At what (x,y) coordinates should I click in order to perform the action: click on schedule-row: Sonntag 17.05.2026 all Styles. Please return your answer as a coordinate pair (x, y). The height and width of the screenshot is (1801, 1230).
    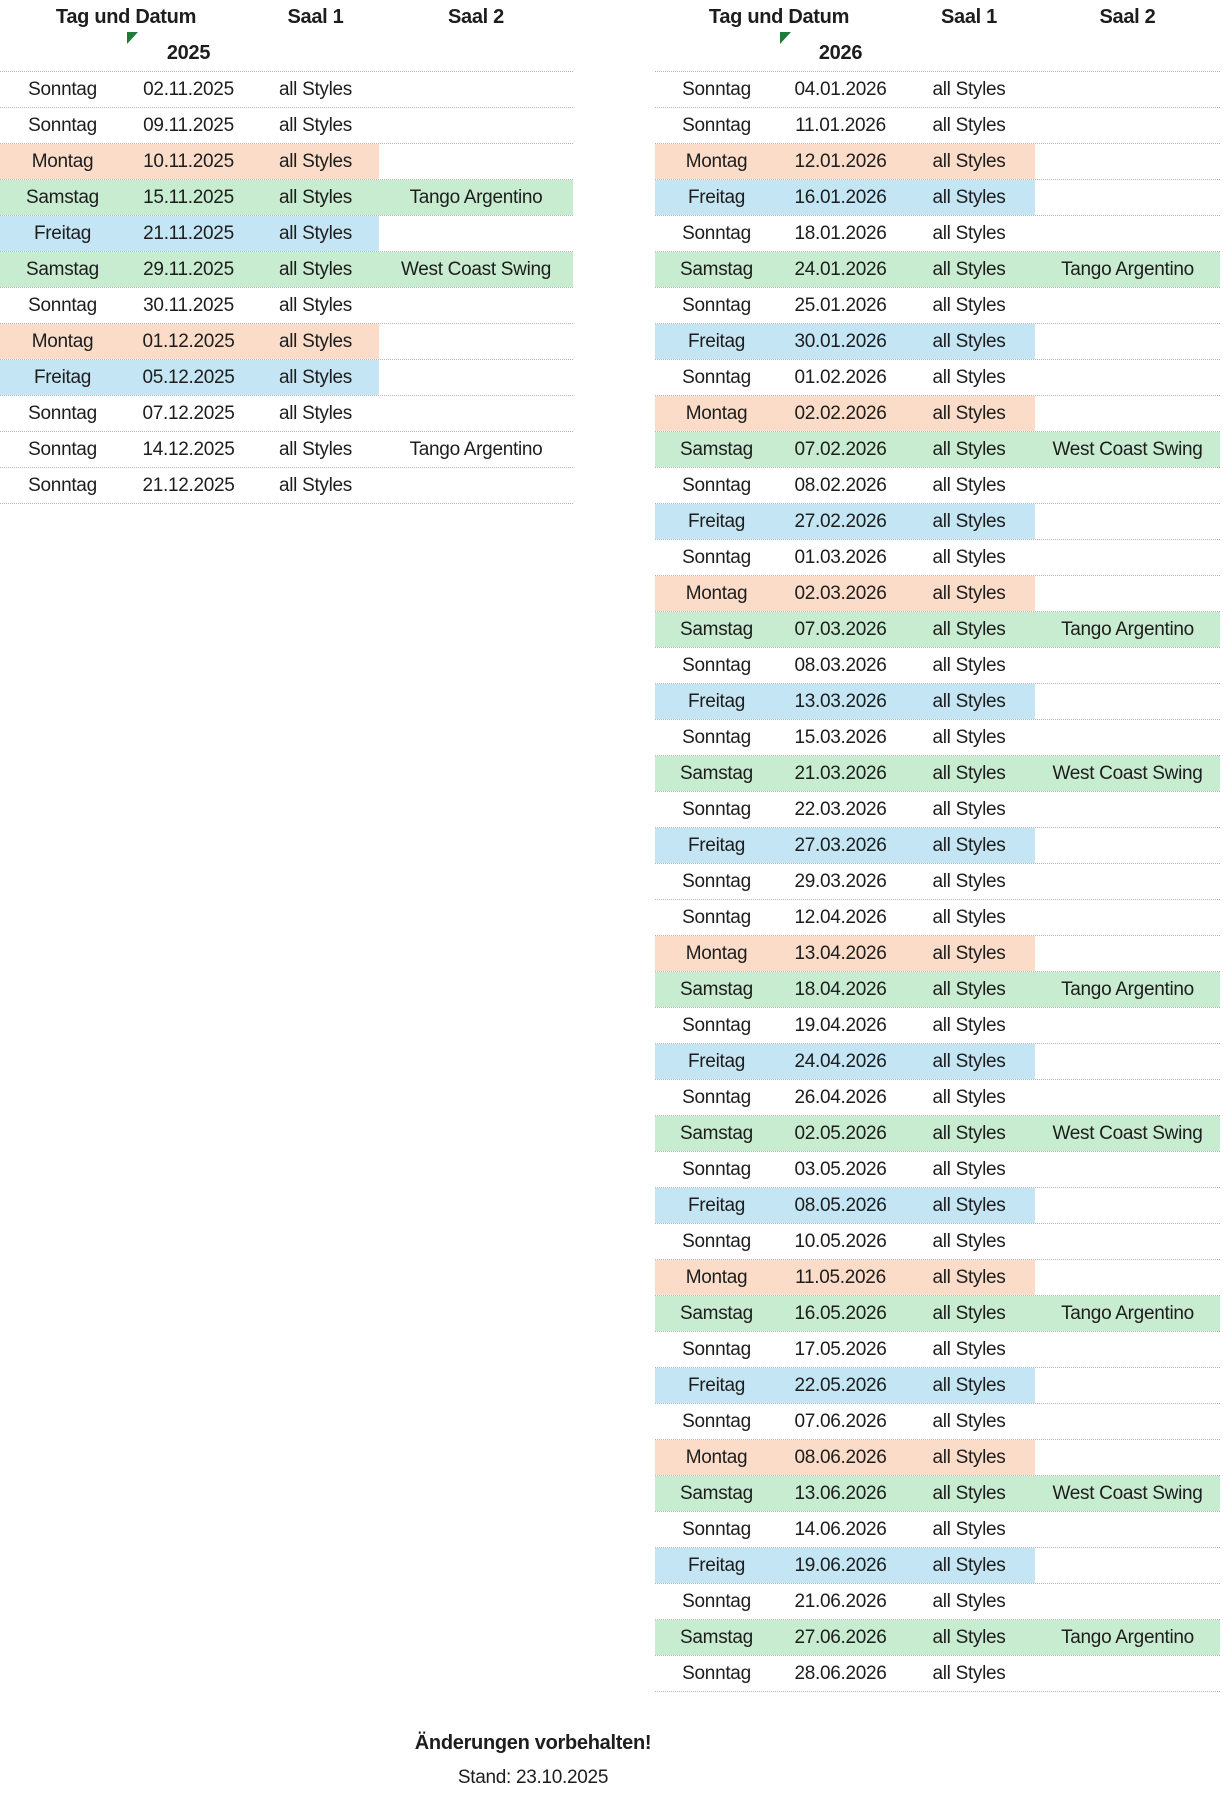
    Looking at the image, I should click on (937, 1349).